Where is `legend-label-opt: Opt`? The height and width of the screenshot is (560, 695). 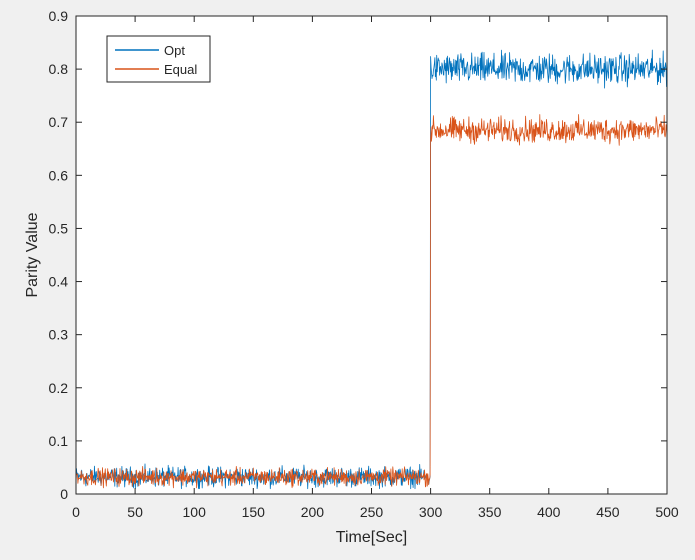 legend-label-opt: Opt is located at coordinates (174, 50).